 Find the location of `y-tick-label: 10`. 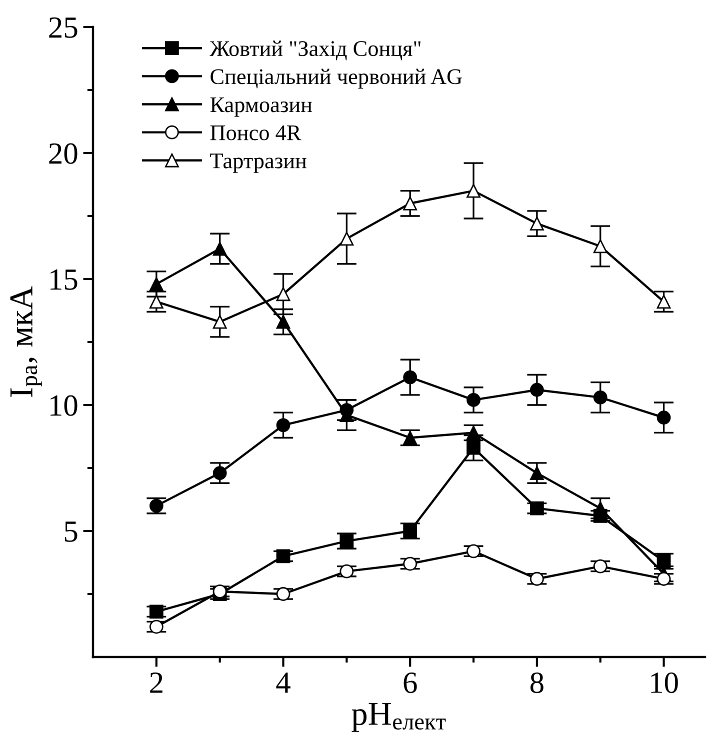

y-tick-label: 10 is located at coordinates (64, 405).